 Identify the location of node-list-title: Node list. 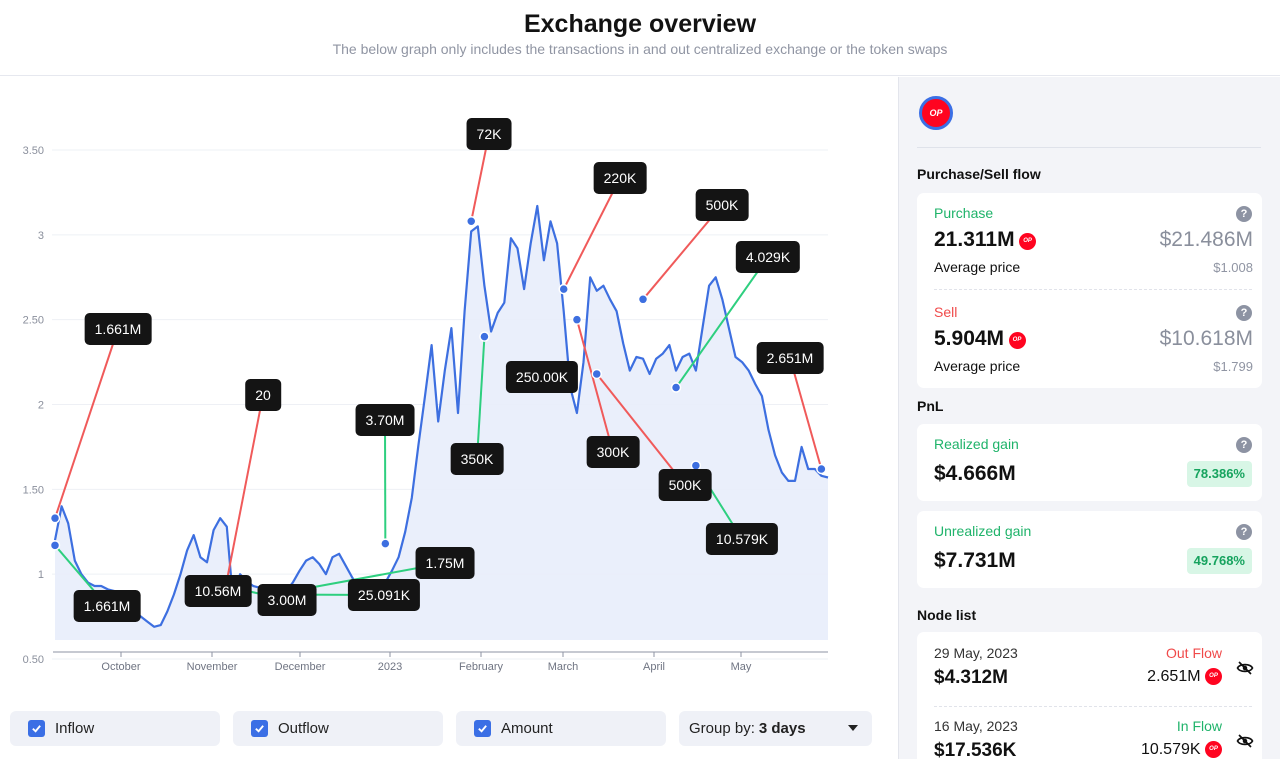
(947, 615).